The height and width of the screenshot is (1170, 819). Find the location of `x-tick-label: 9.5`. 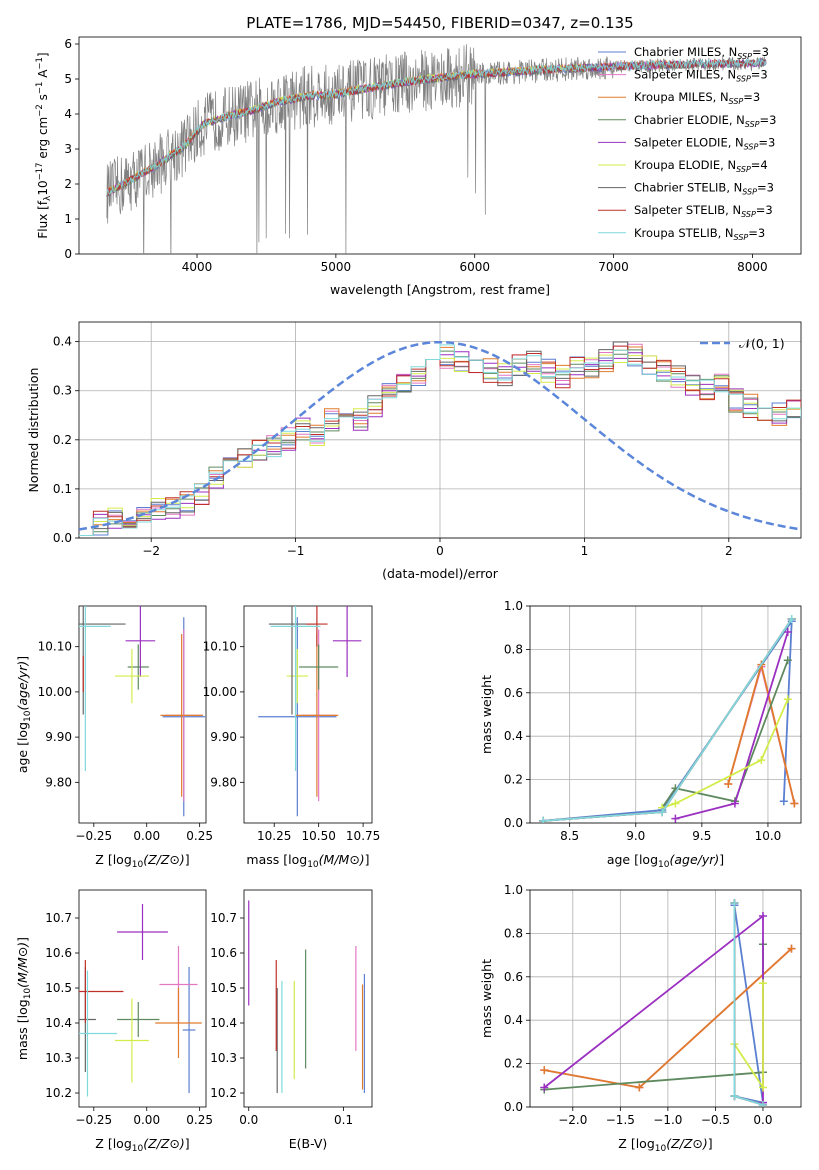

x-tick-label: 9.5 is located at coordinates (701, 836).